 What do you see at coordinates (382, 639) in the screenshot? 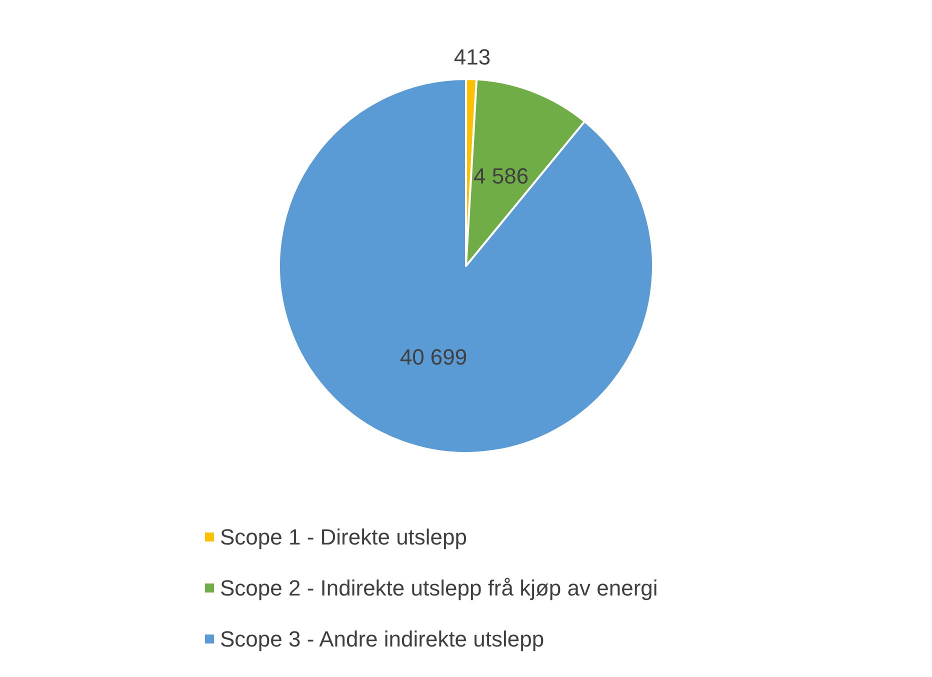
I see `legend-label: Scope 3 - Andre indirekte utslepp` at bounding box center [382, 639].